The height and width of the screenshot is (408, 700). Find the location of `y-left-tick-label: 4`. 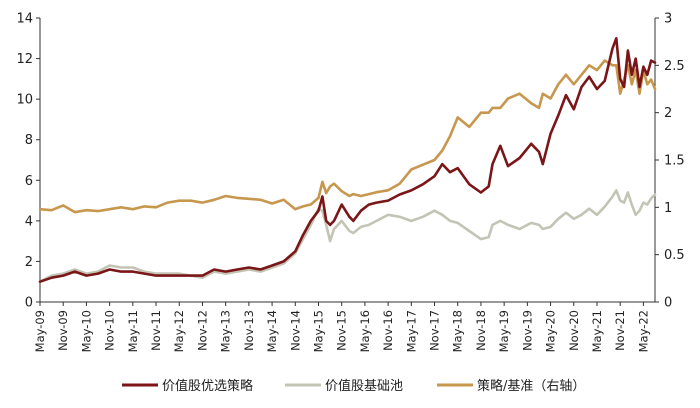

y-left-tick-label: 4 is located at coordinates (29, 221).